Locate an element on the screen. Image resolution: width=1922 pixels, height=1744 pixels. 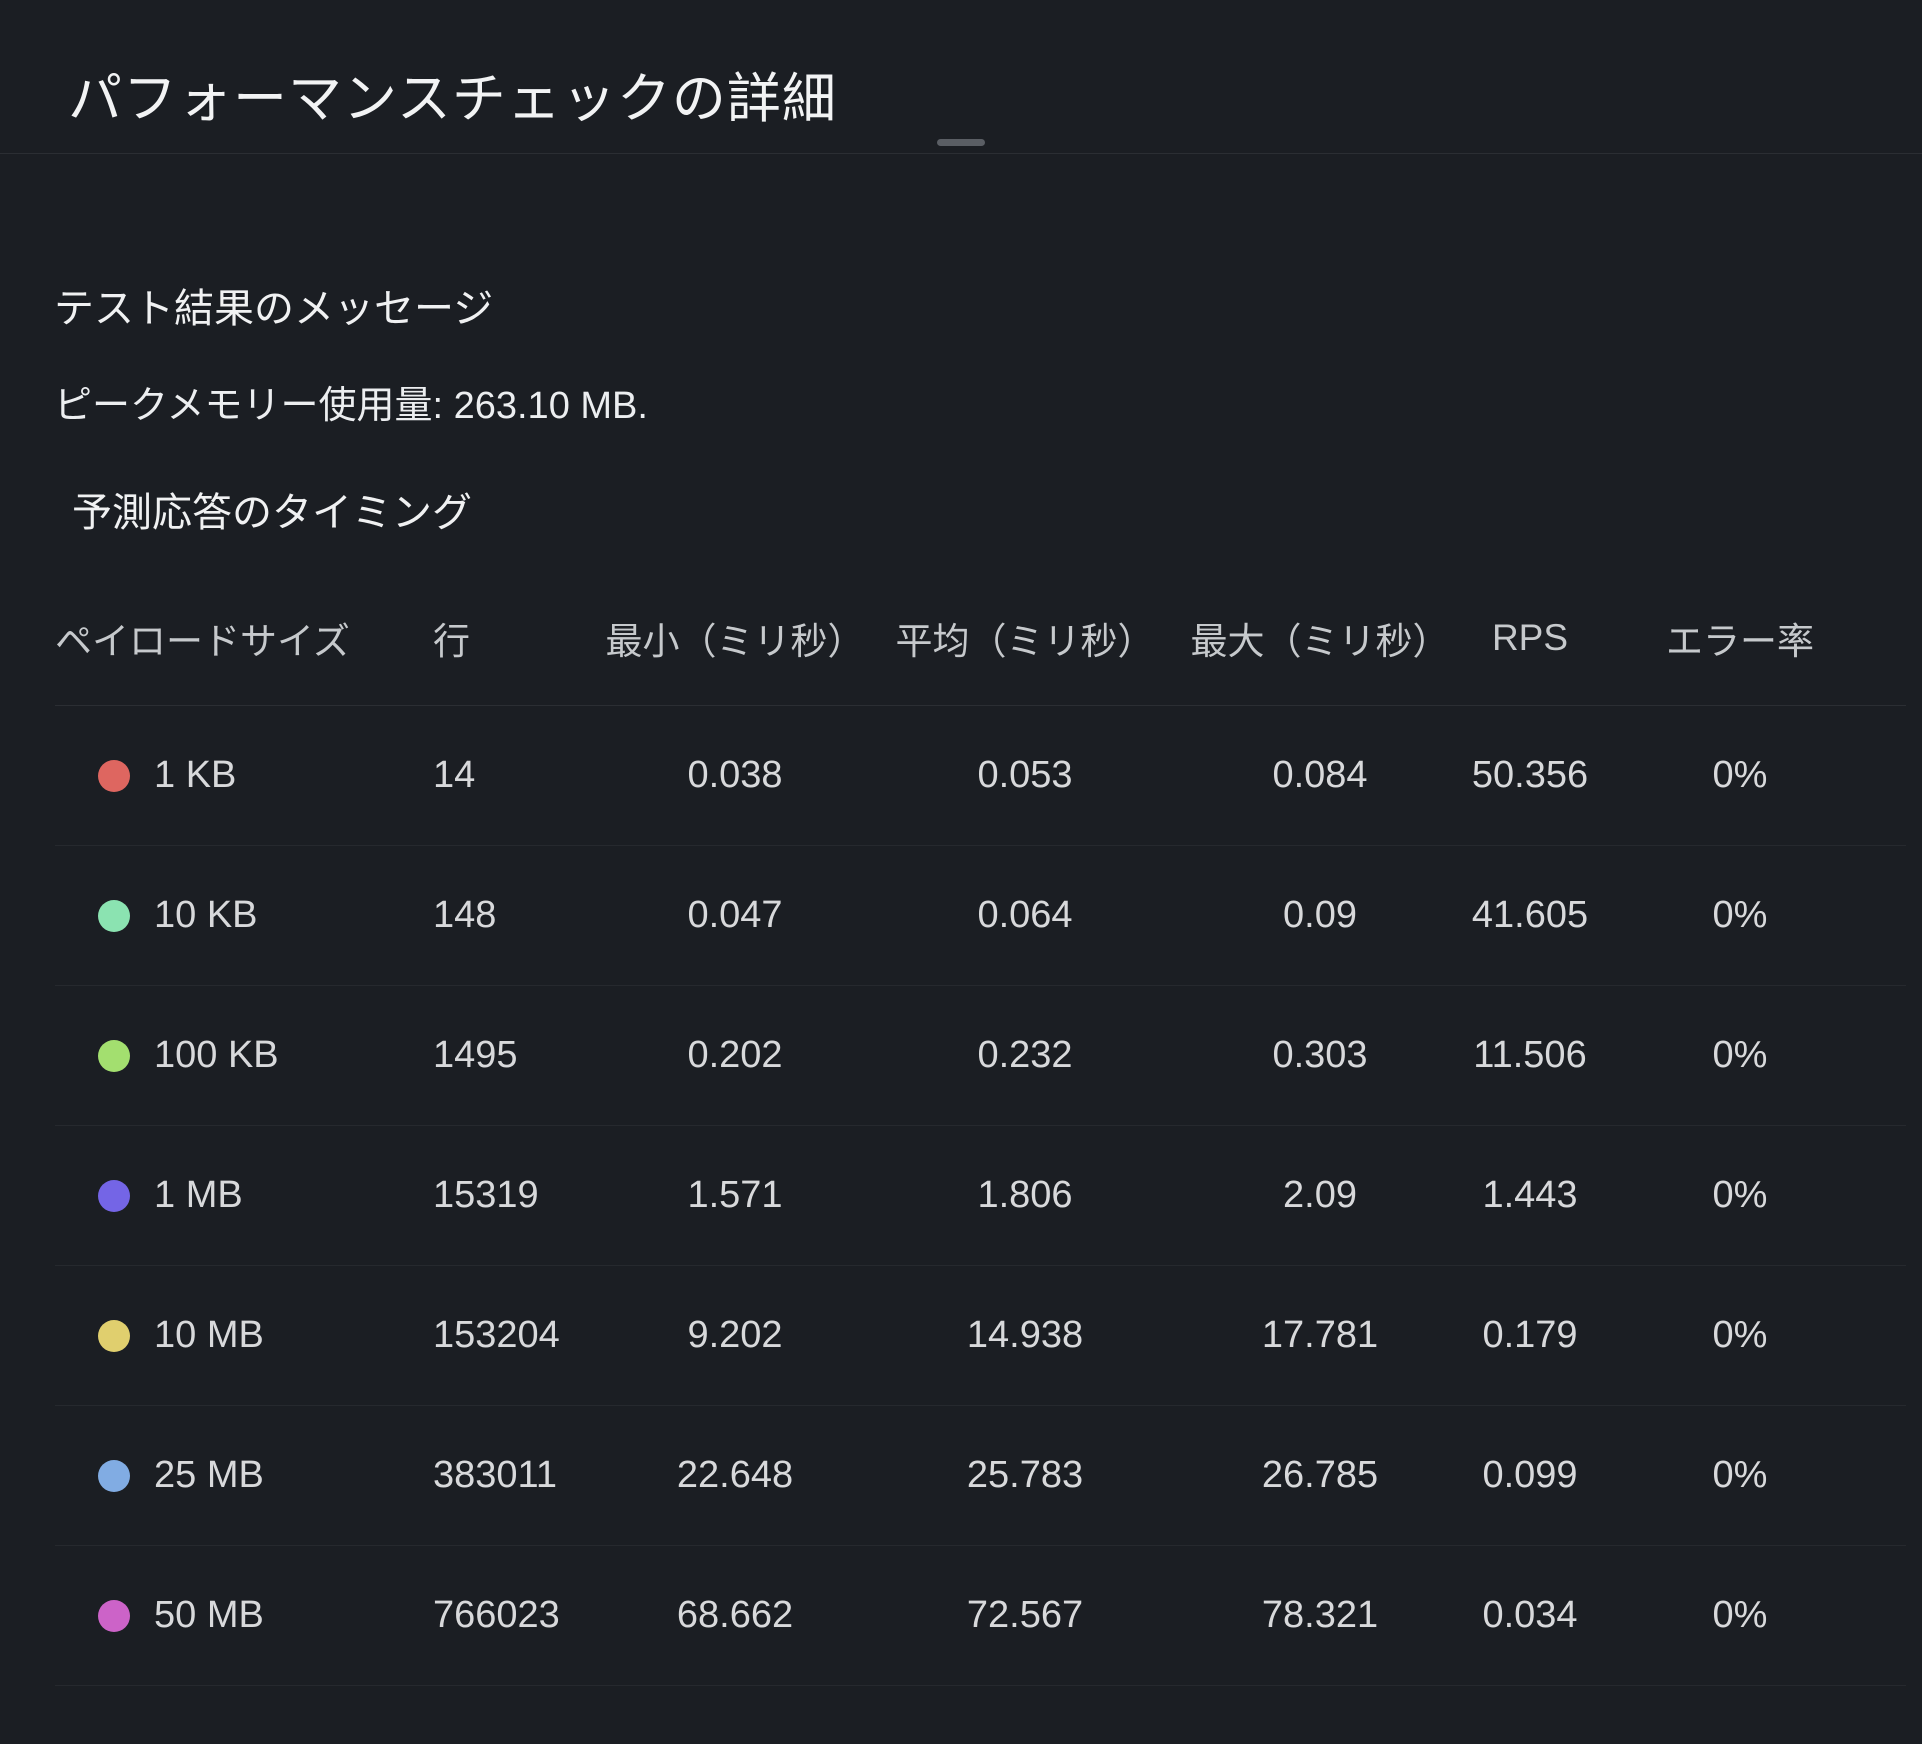
cell-avg-ms: 0.053 is located at coordinates (1025, 775).